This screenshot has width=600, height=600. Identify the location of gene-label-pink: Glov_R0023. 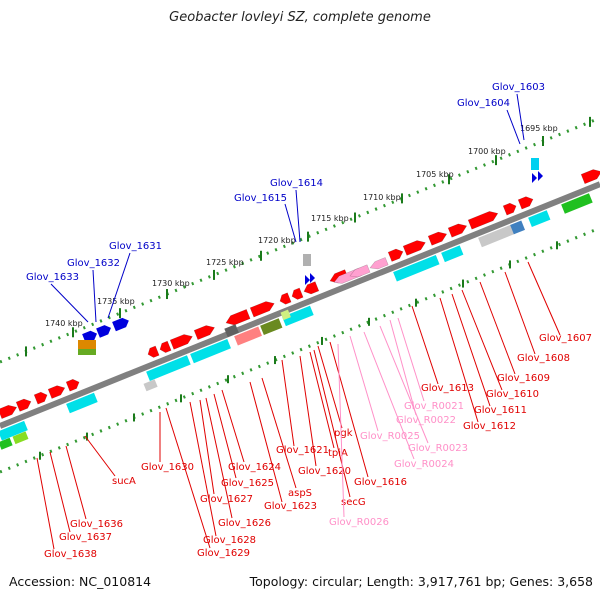
(438, 448).